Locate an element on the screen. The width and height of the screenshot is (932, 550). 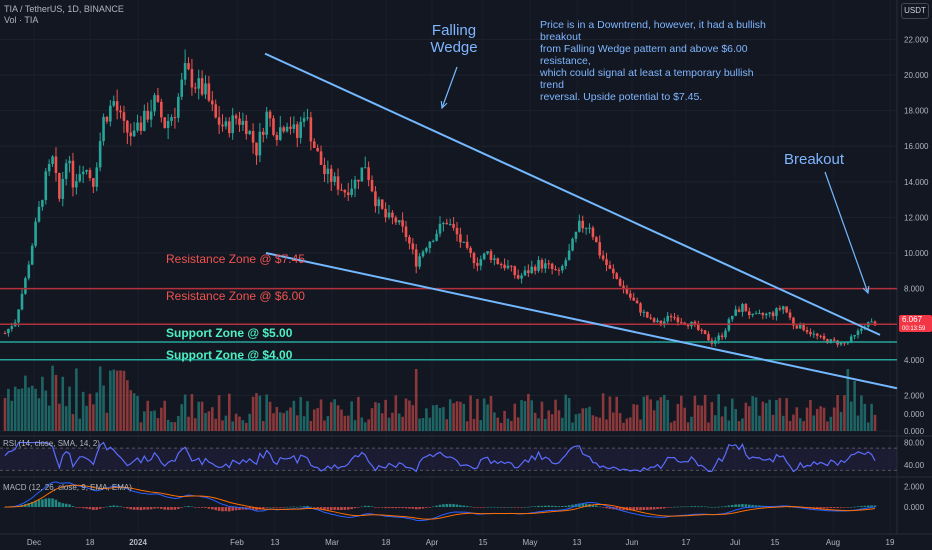
rsi-tick-label: 40.00 is located at coordinates (914, 465).